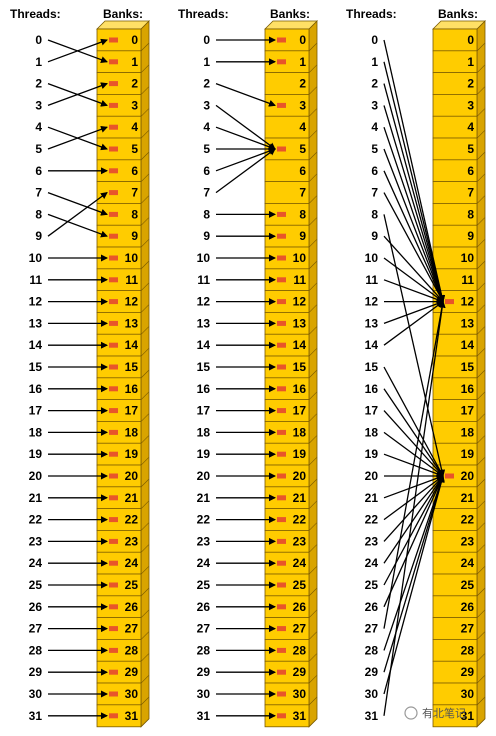 This screenshot has width=496, height=736. What do you see at coordinates (36, 498) in the screenshot?
I see `thread-number: 21` at bounding box center [36, 498].